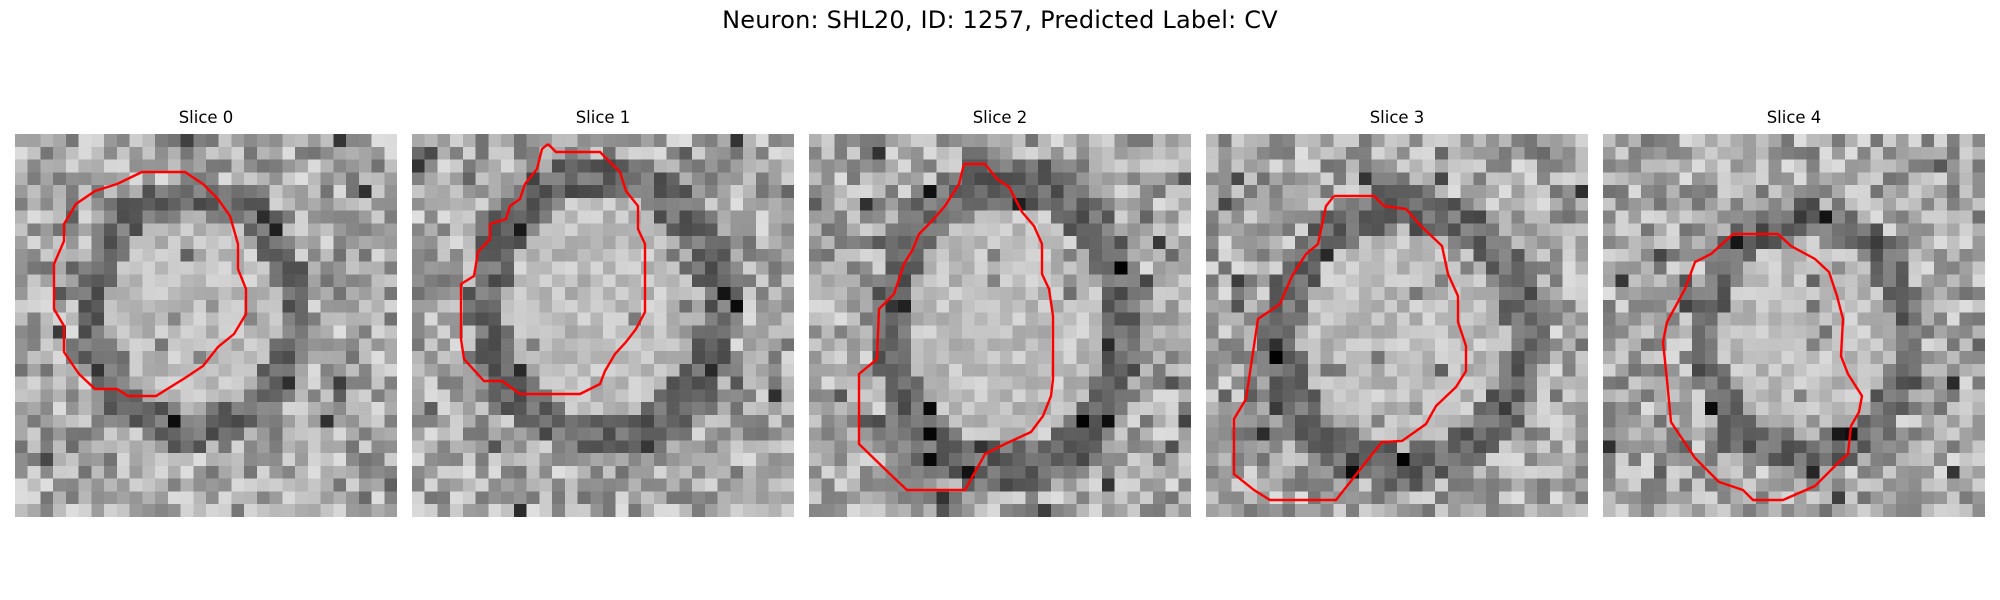  What do you see at coordinates (206, 117) in the screenshot?
I see `panel-title-slice-0: Slice 0` at bounding box center [206, 117].